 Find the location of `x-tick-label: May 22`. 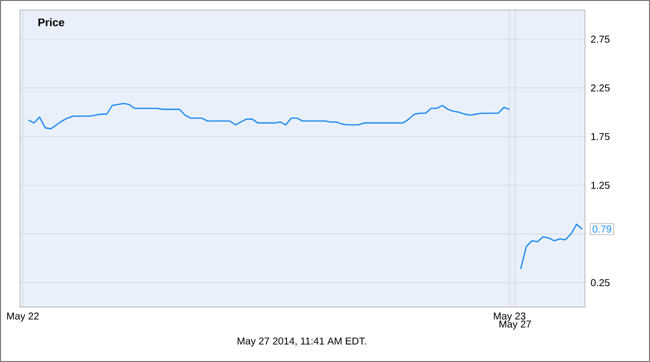

x-tick-label: May 22 is located at coordinates (23, 317).